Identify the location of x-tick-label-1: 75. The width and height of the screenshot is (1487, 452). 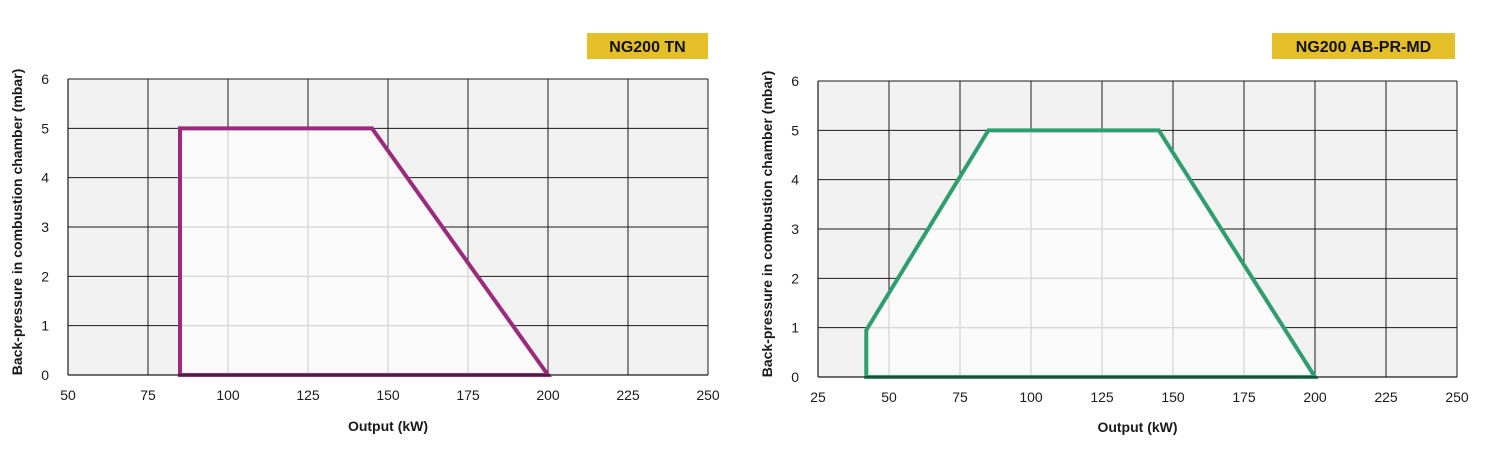
(148, 395).